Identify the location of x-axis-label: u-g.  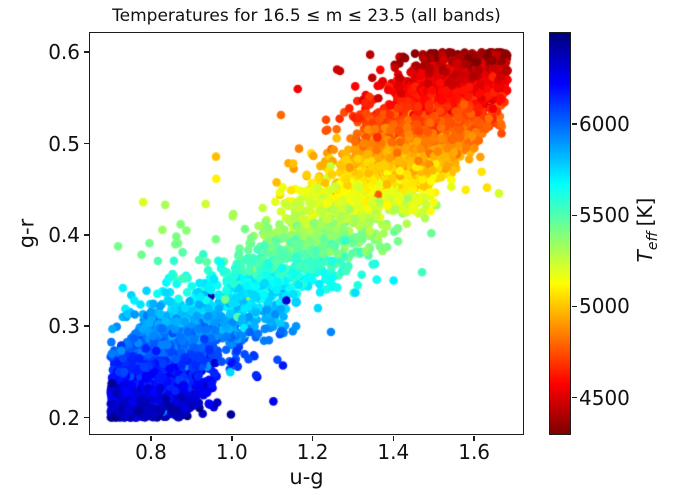
(306, 477).